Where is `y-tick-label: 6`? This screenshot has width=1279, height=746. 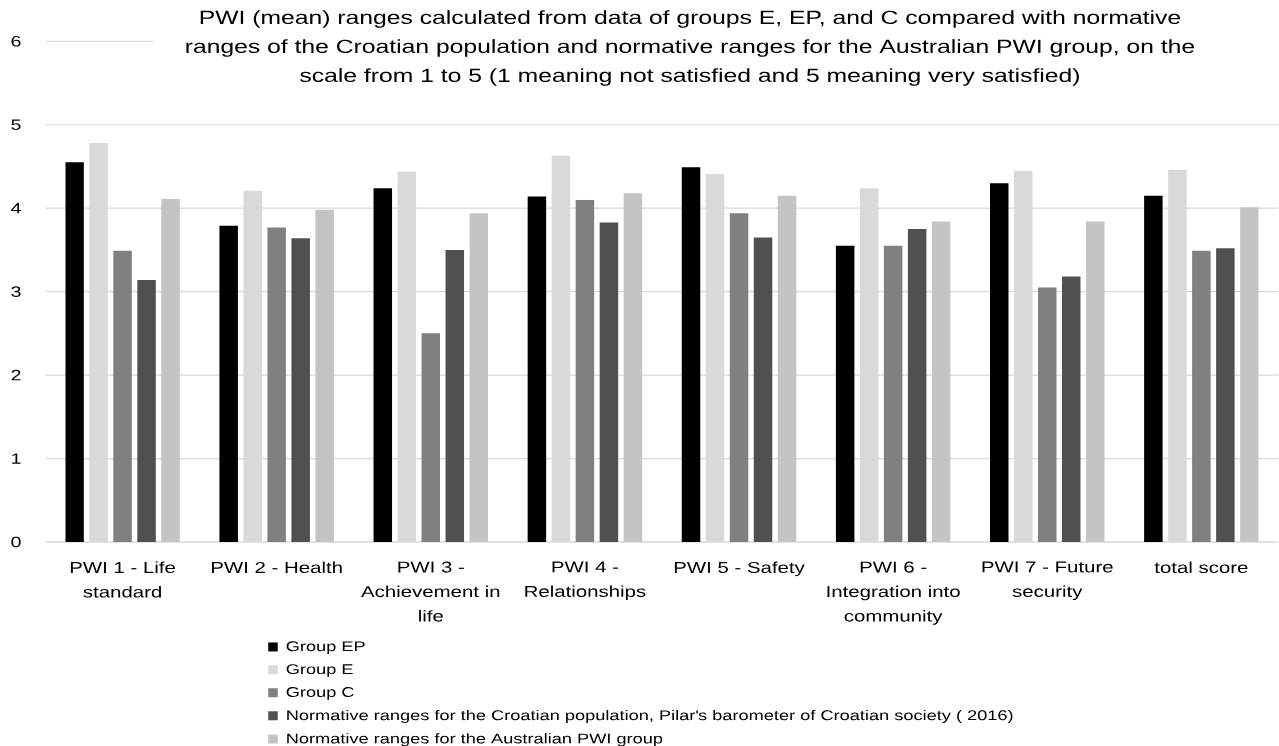 y-tick-label: 6 is located at coordinates (16, 41).